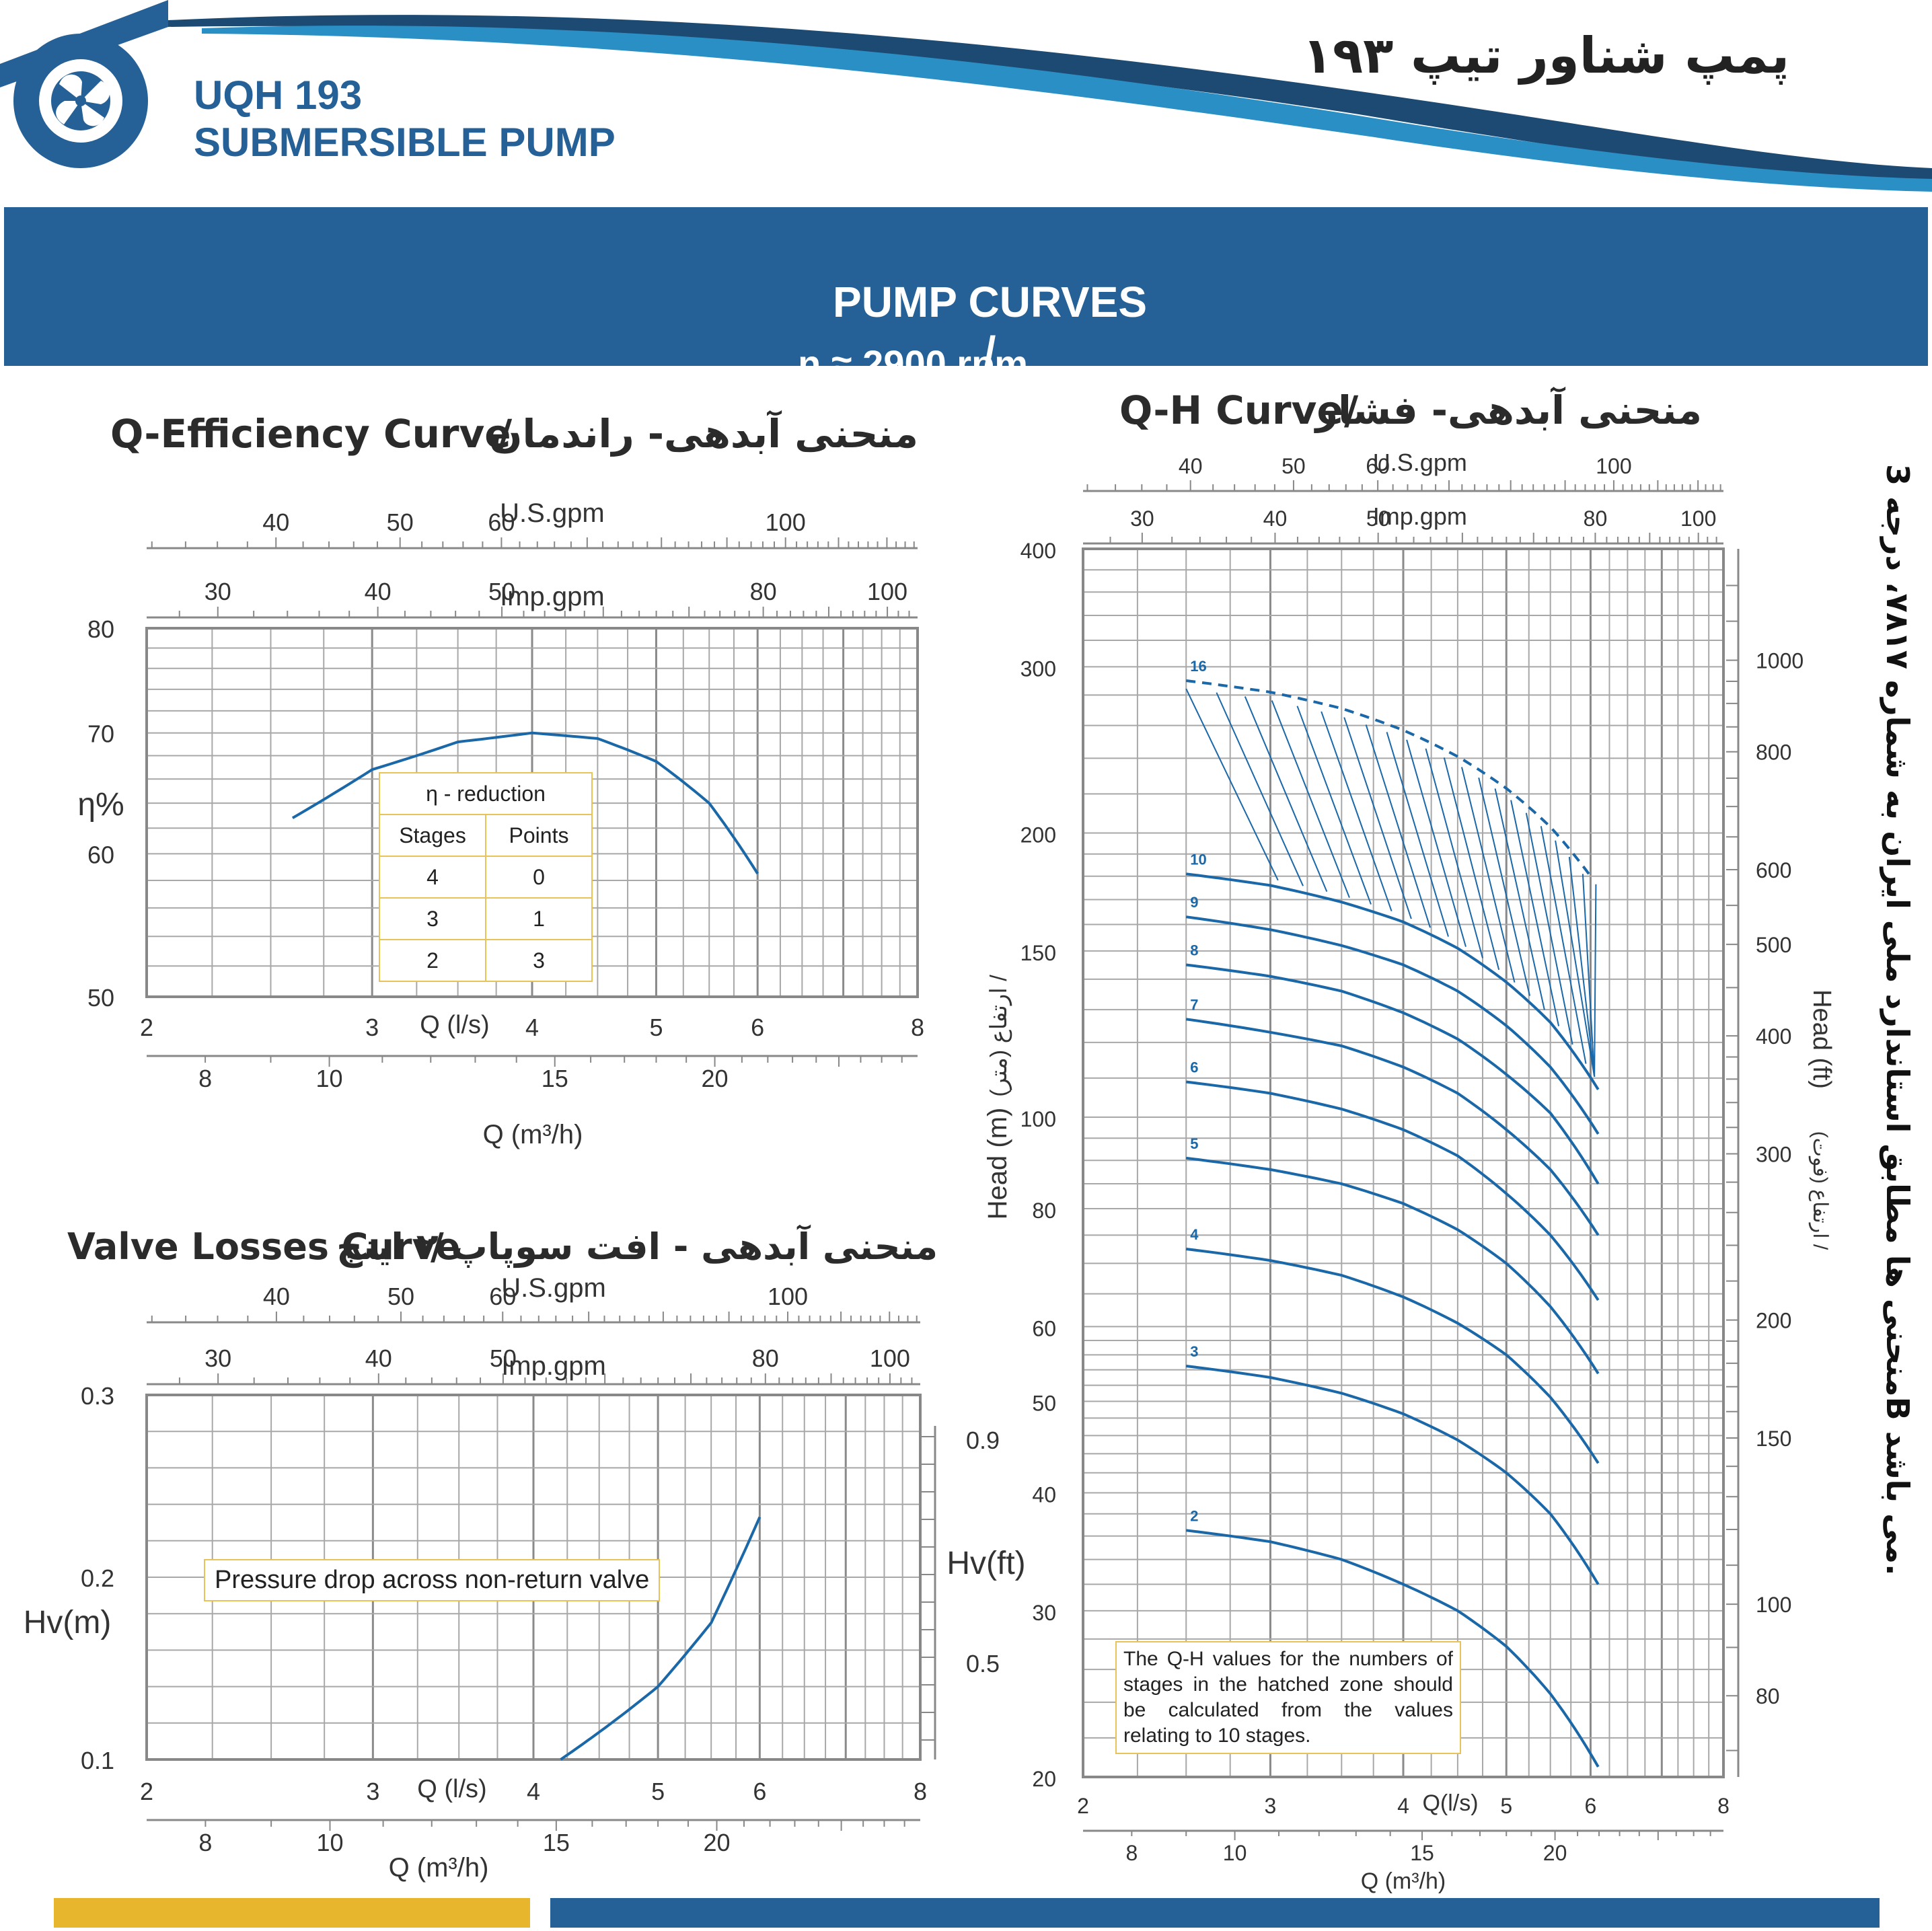 This screenshot has height=1931, width=1932. What do you see at coordinates (983, 1663) in the screenshot?
I see `valve-right-tick-label: 0.5` at bounding box center [983, 1663].